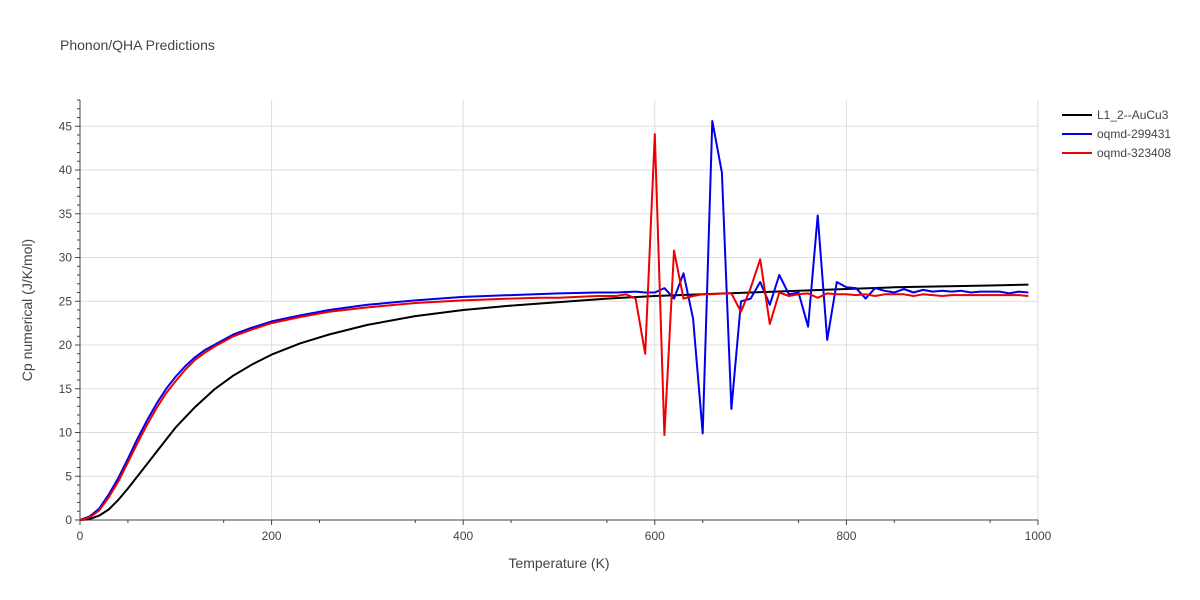 Image resolution: width=1200 pixels, height=600 pixels. What do you see at coordinates (846, 536) in the screenshot?
I see `x-tick-label: 800` at bounding box center [846, 536].